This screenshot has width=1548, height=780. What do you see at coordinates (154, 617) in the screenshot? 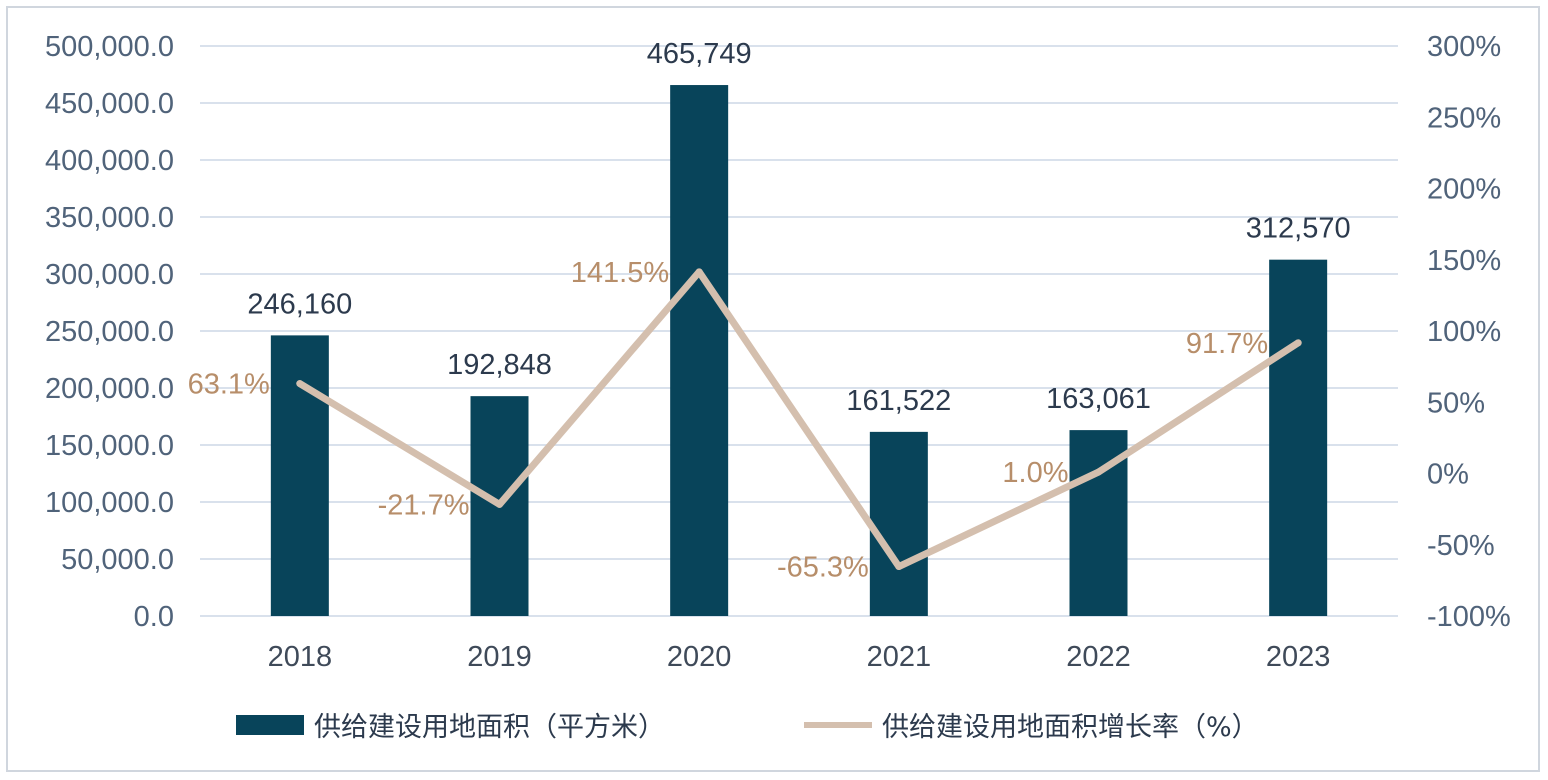
I see `left-axis-tick-label: 0.0` at bounding box center [154, 617].